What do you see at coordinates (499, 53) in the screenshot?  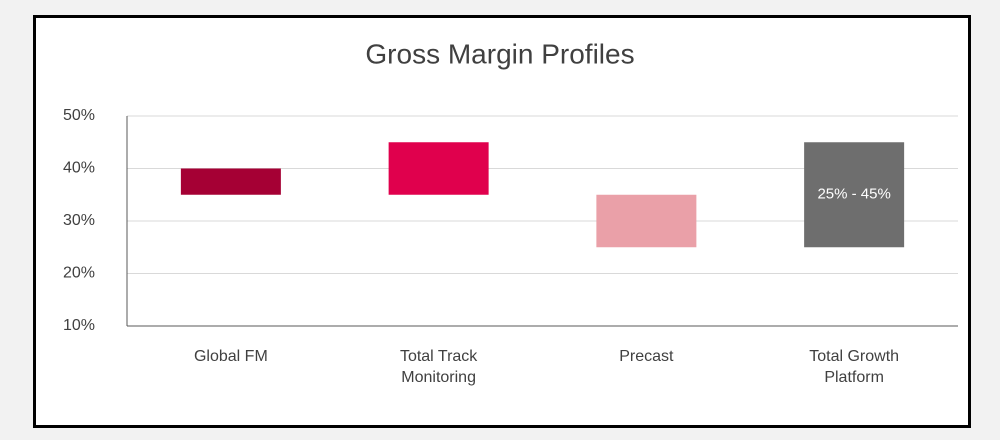 I see `chart-title: Gross Margin Profiles` at bounding box center [499, 53].